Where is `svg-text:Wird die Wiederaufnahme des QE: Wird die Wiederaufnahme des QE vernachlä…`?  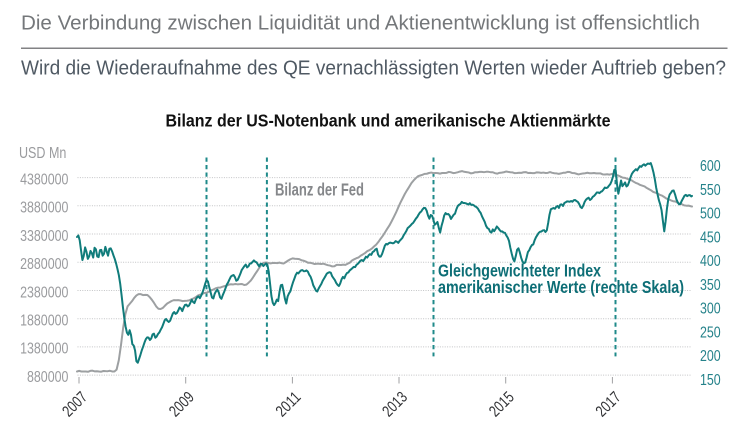
svg-text:Wird die Wiederaufnahme des QE: Wird die Wiederaufnahme des QE vernachlä… is located at coordinates (373, 68).